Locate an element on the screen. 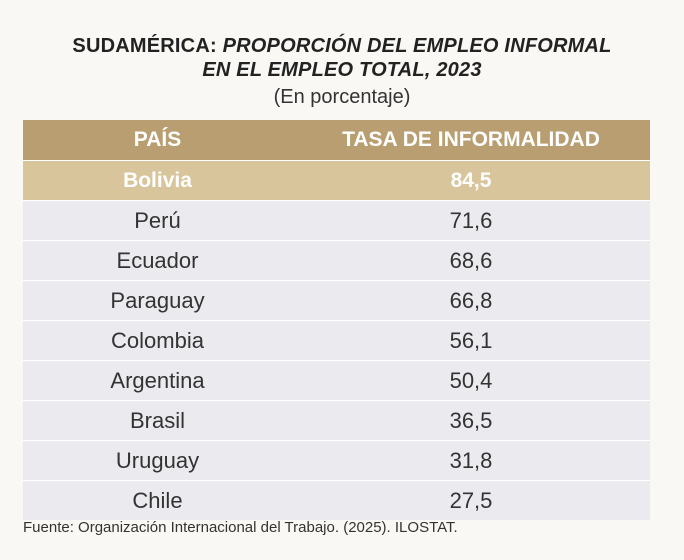 The width and height of the screenshot is (684, 560). table-row: Paraguay 66,8 is located at coordinates (336, 300).